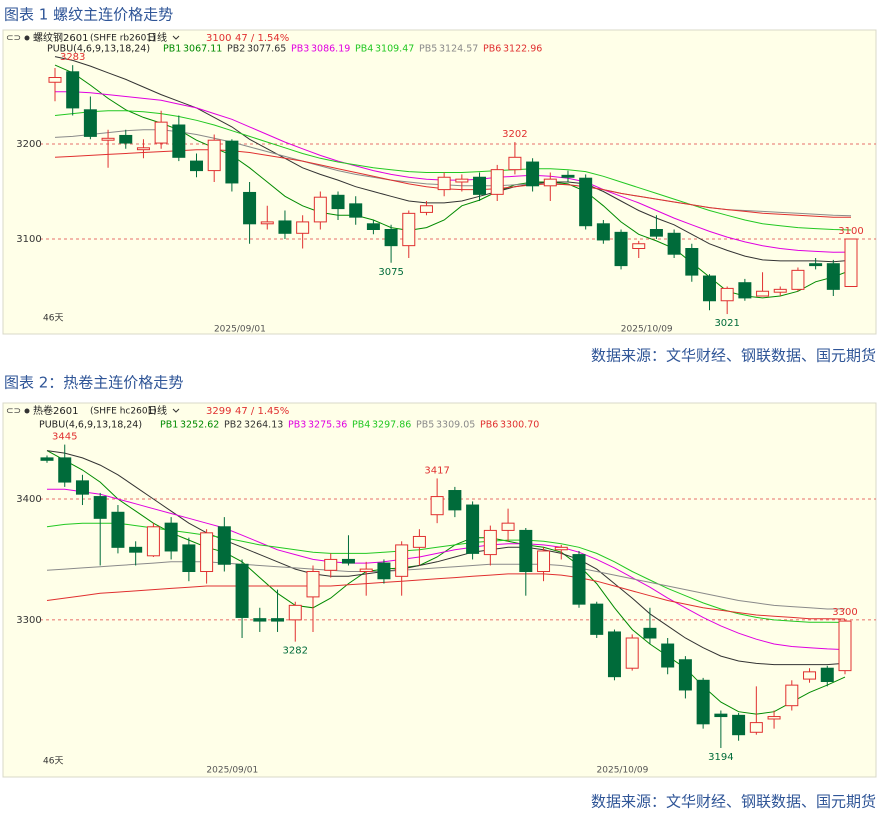 This screenshot has width=885, height=817. I want to click on extreme-label: 3194, so click(720, 757).